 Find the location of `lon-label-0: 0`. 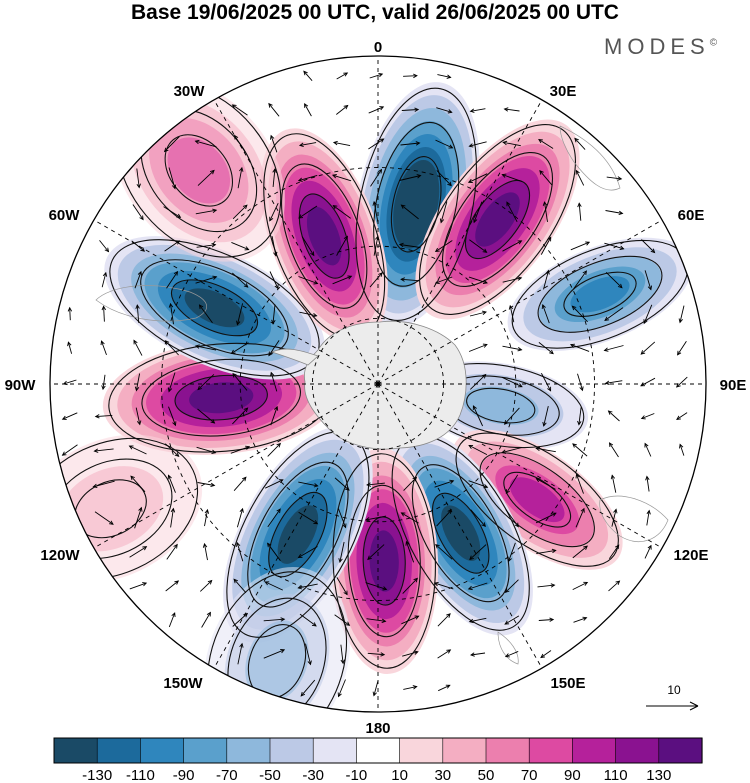

lon-label-0: 0 is located at coordinates (378, 47).